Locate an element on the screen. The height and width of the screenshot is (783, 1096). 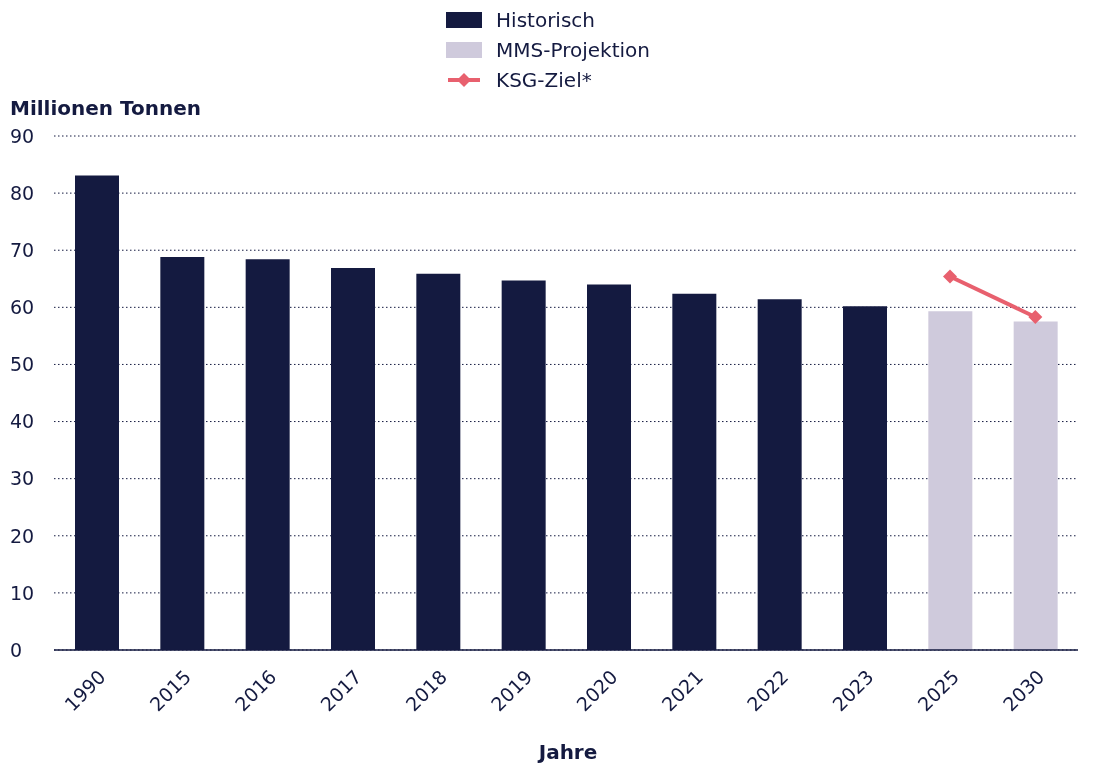
x-axis-title: Jahre is located at coordinates (567, 752).